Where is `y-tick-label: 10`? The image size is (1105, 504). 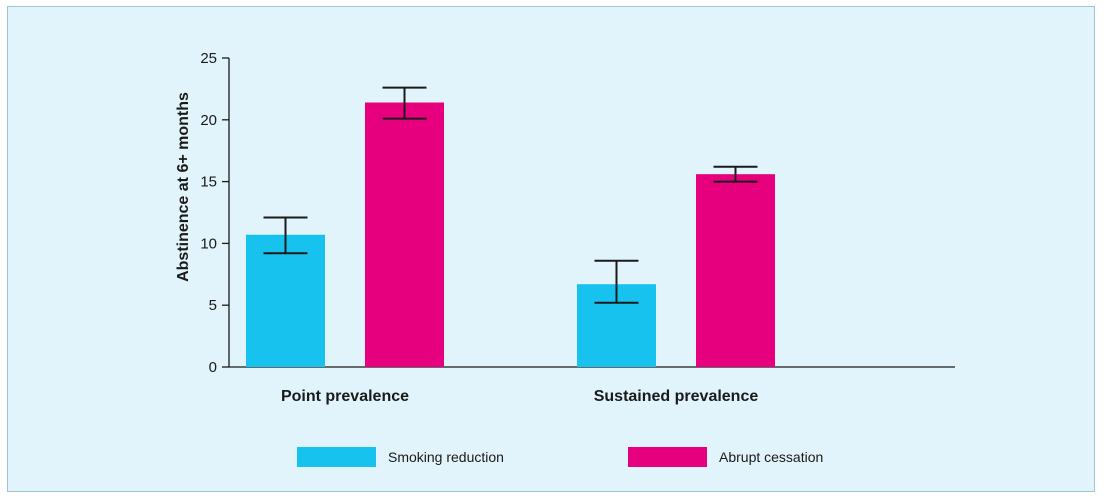
y-tick-label: 10 is located at coordinates (208, 243).